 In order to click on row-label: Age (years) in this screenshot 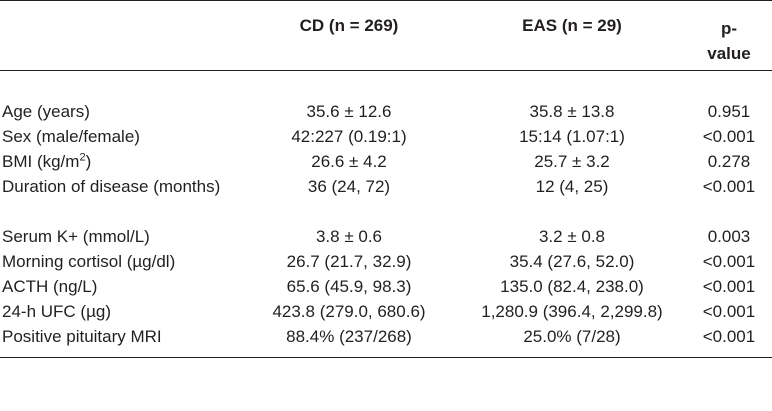, I will do `click(46, 111)`.